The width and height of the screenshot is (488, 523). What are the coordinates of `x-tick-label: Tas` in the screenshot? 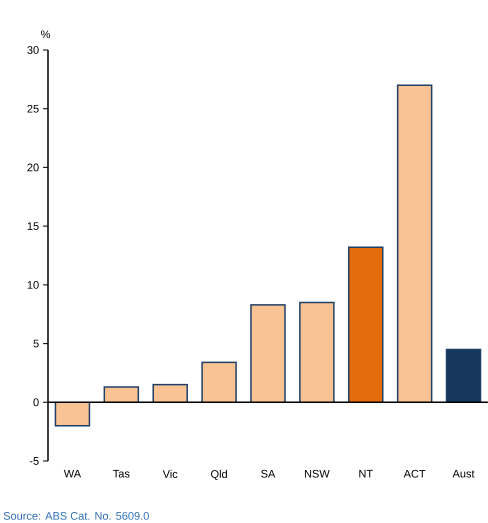 It's located at (121, 474).